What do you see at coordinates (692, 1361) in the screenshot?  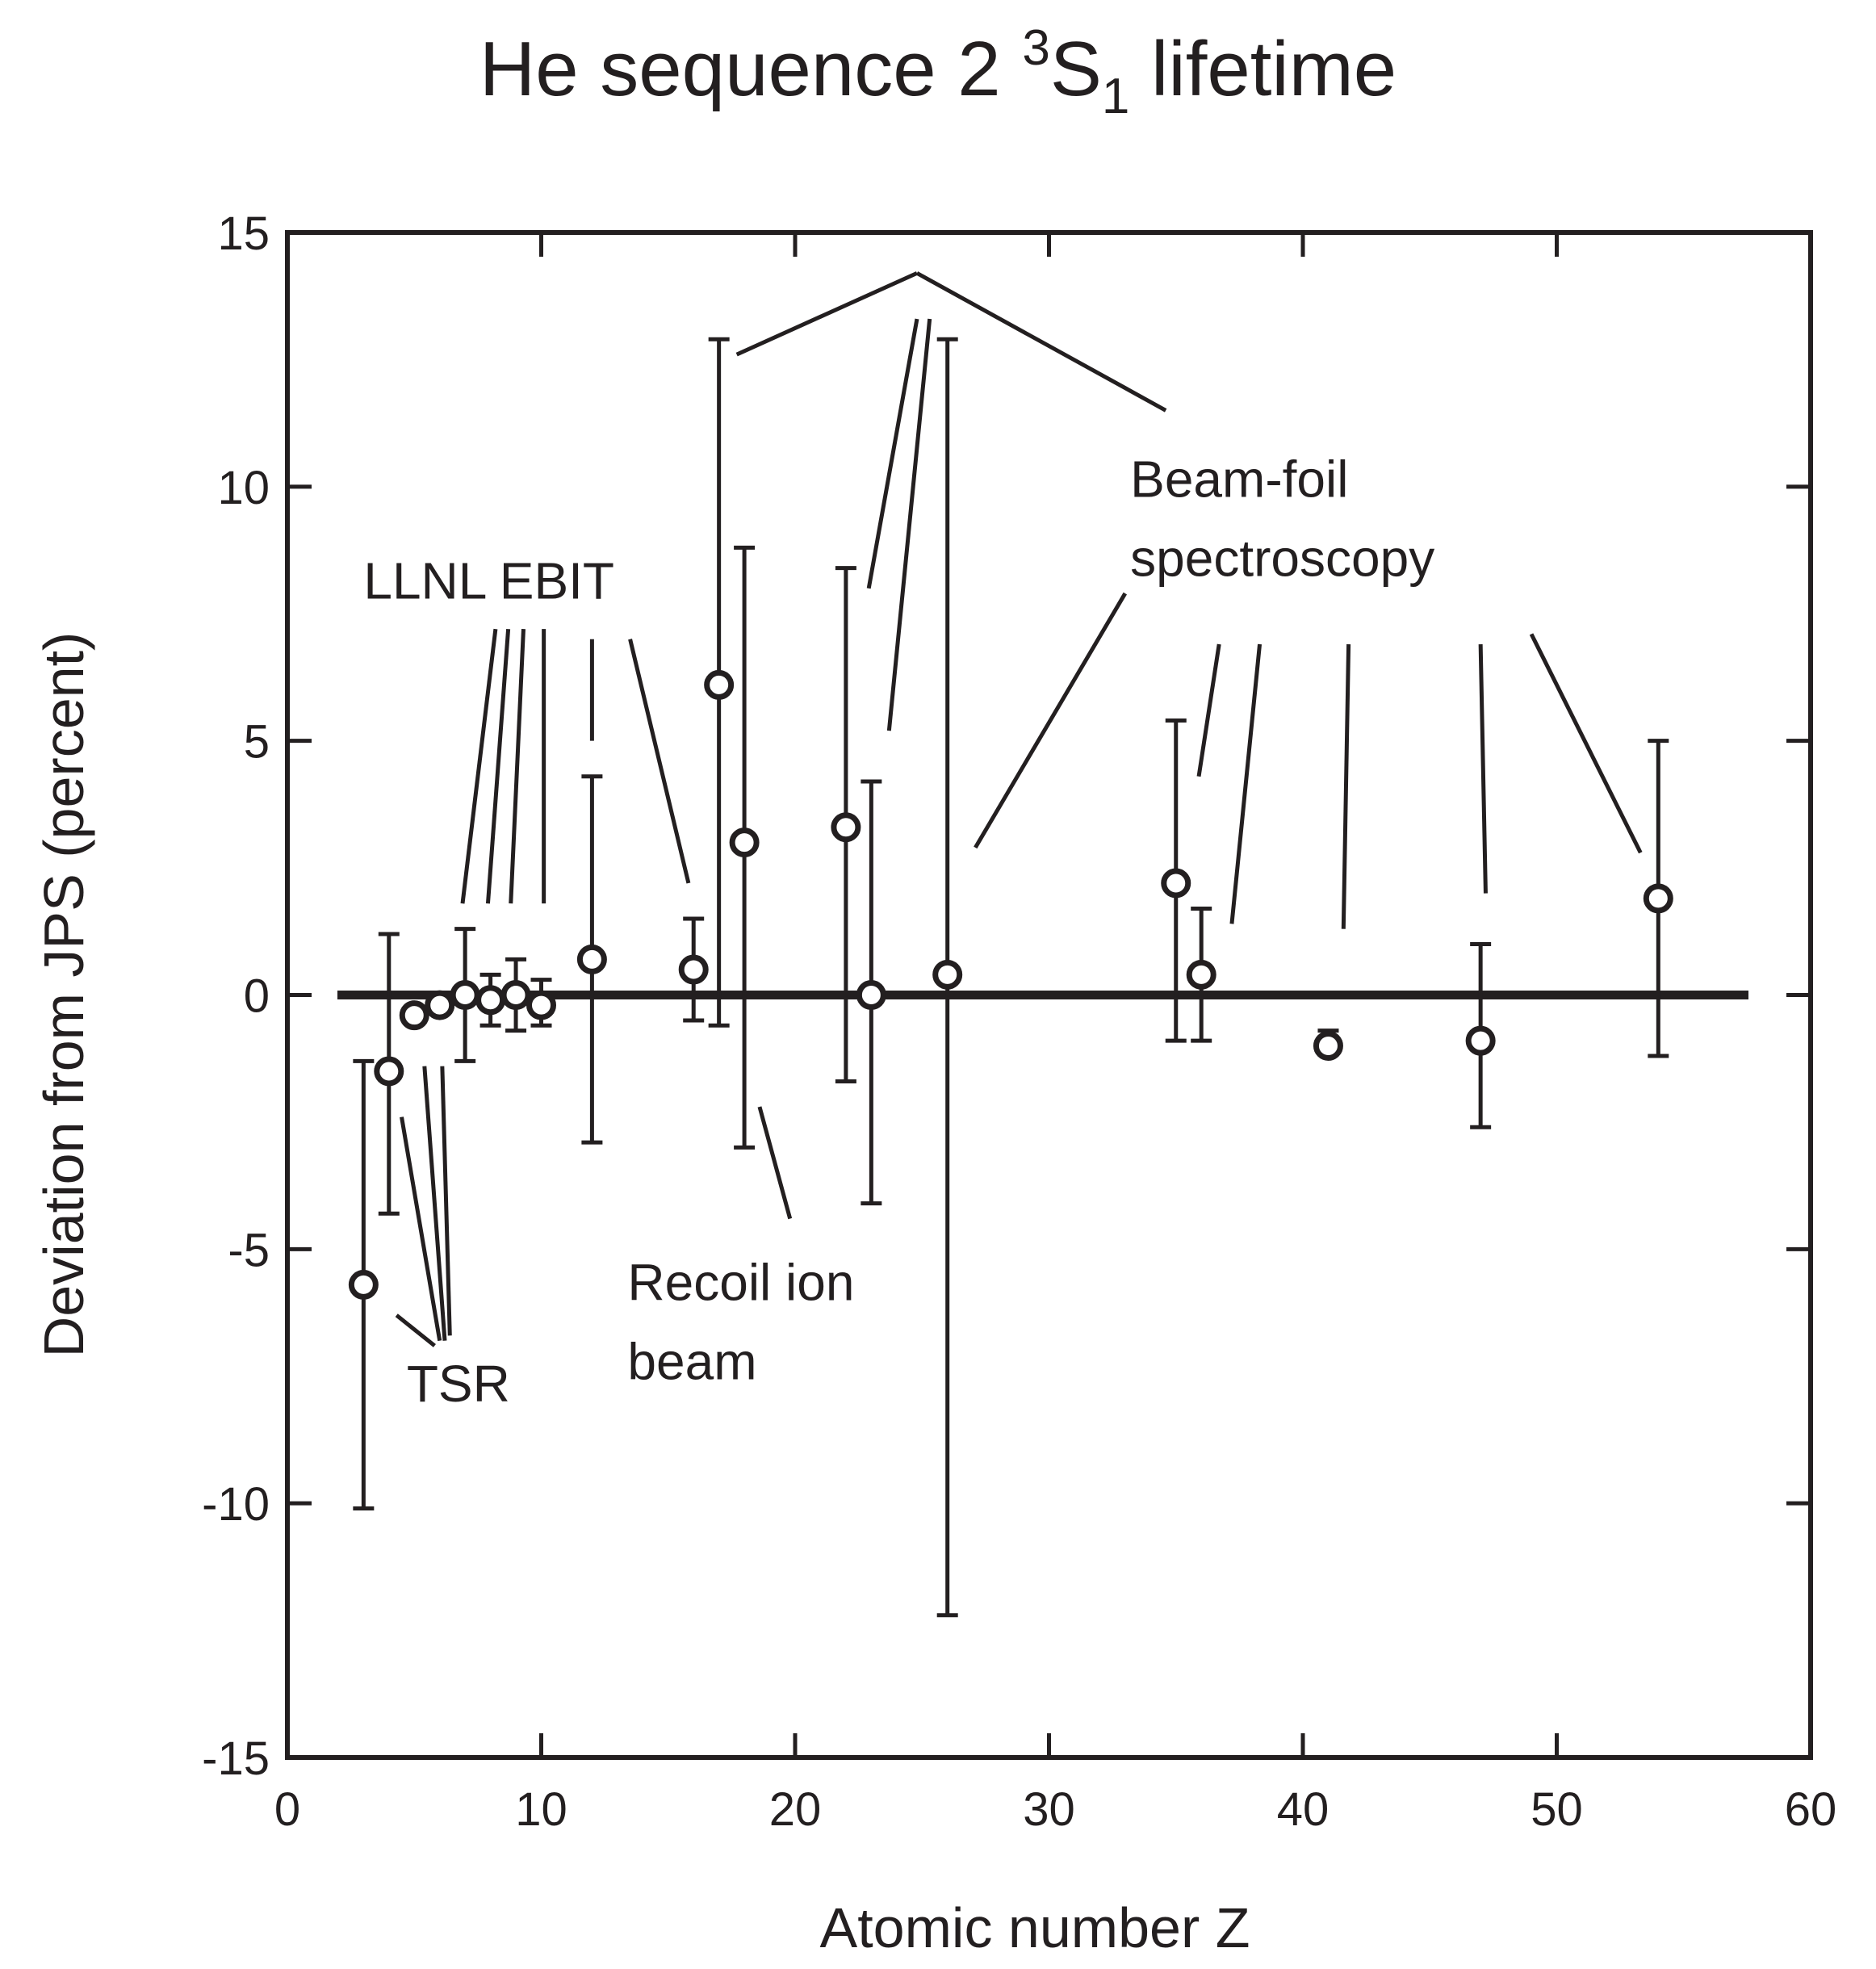 I see `annotation-label: beam` at bounding box center [692, 1361].